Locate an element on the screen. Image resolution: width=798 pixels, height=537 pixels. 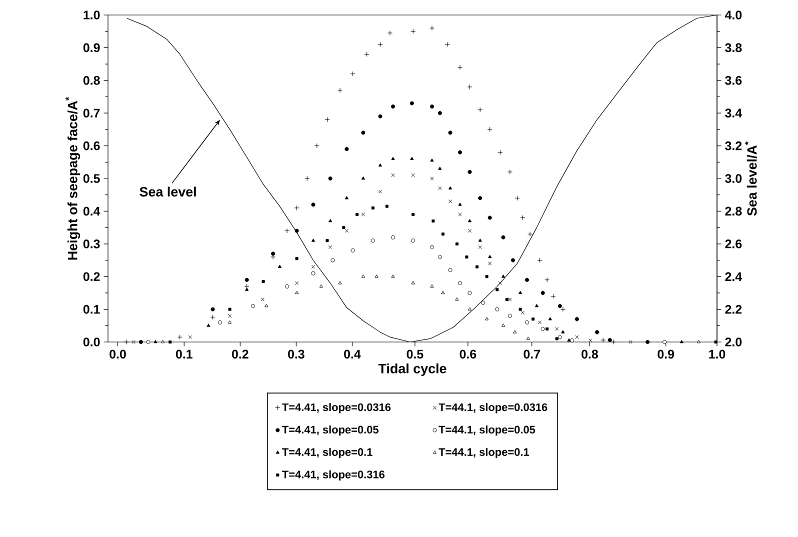
x-tick-label: 0.8 is located at coordinates (590, 354).